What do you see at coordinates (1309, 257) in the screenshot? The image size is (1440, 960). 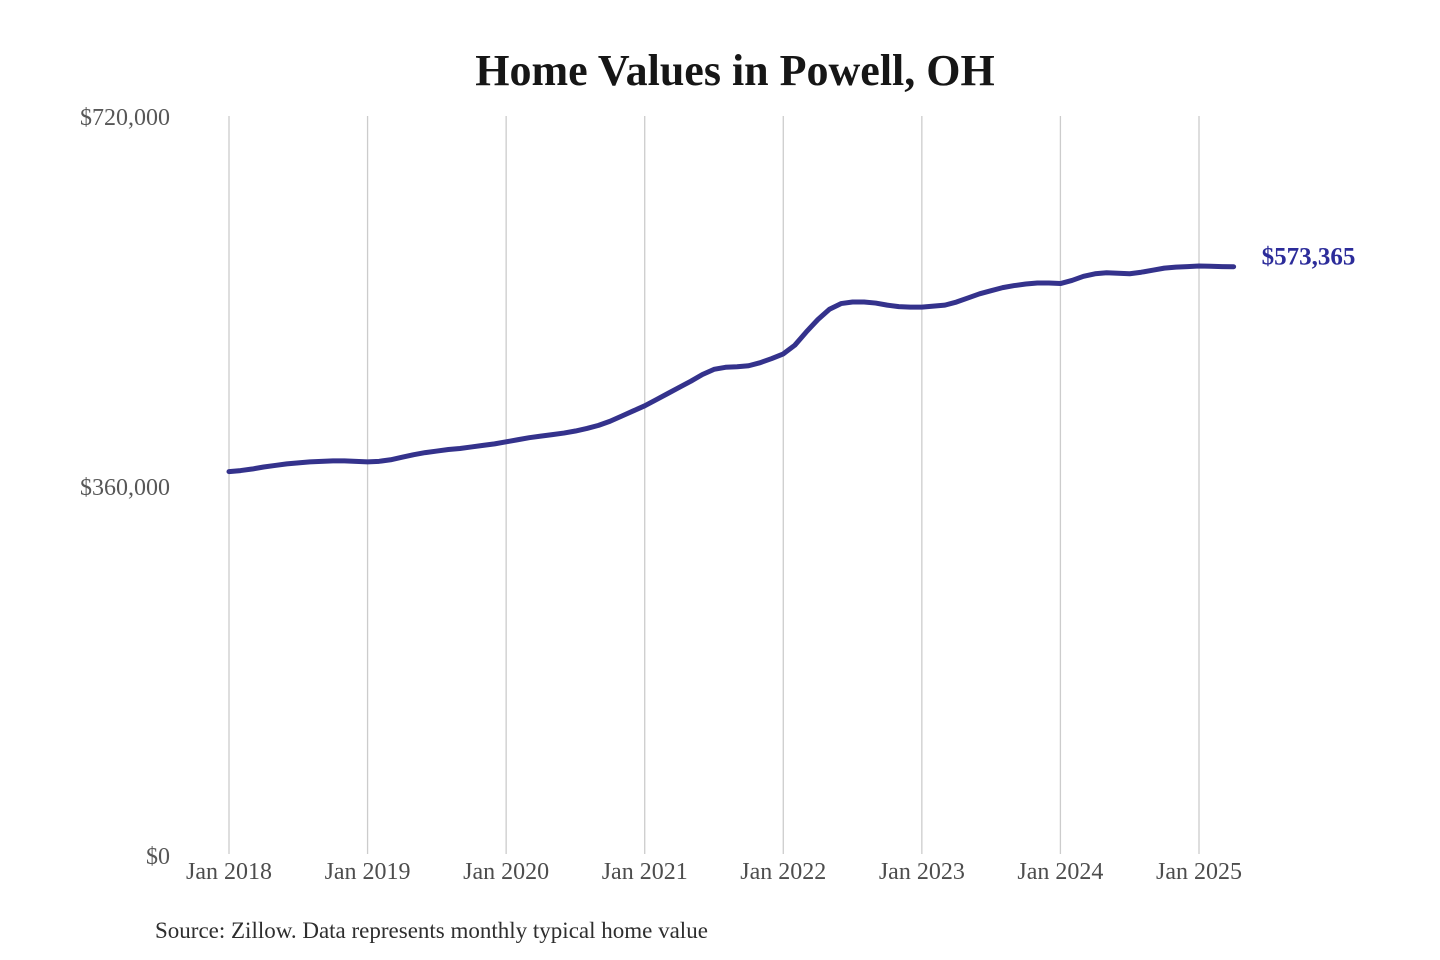 I see `final-value-label: $573,365` at bounding box center [1309, 257].